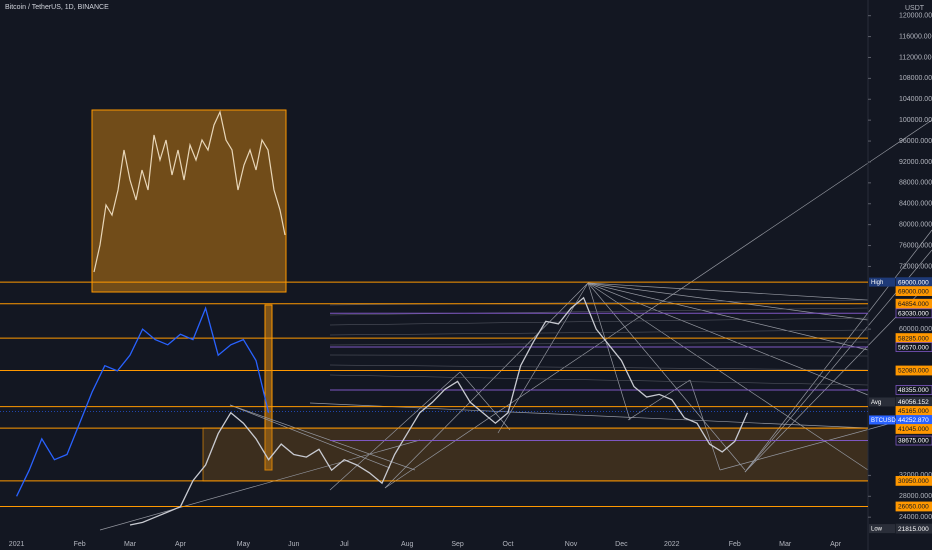  What do you see at coordinates (915, 224) in the screenshot?
I see `y-tick-label: 80000.000` at bounding box center [915, 224].